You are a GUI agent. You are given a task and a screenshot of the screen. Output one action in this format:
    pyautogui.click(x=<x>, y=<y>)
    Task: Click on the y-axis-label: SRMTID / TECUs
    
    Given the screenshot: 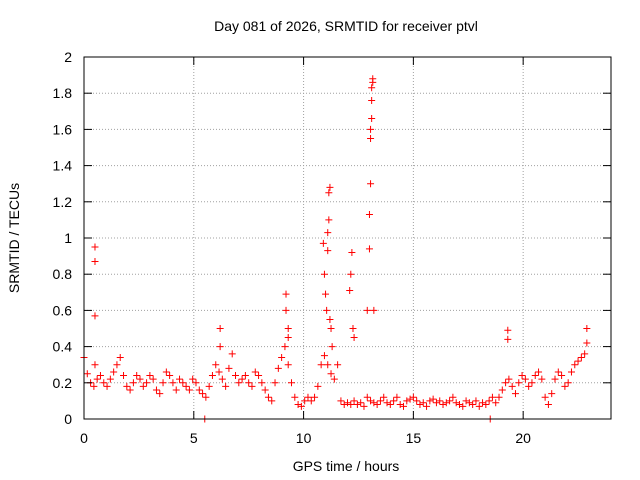 What is the action you would take?
    pyautogui.click(x=14, y=238)
    